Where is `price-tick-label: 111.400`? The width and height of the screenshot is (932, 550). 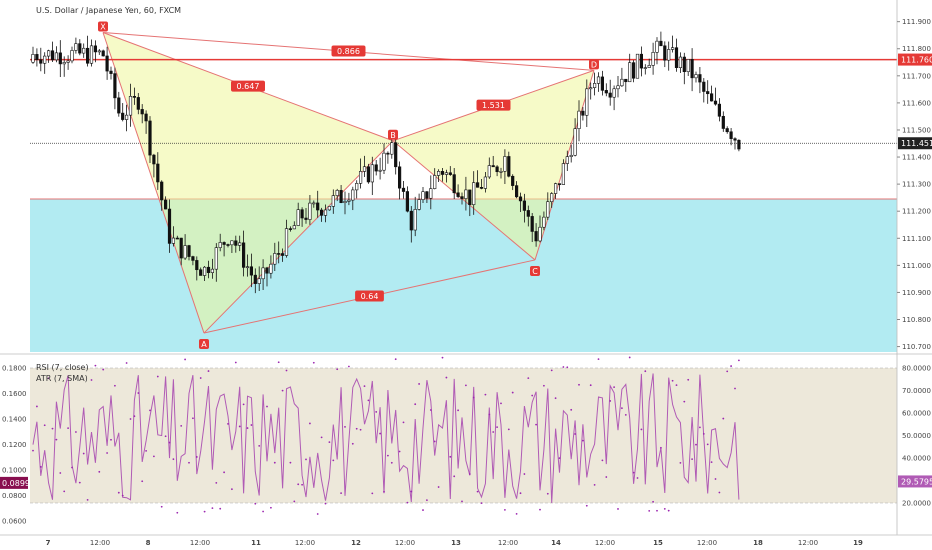
price-tick-label: 111.400 is located at coordinates (916, 158).